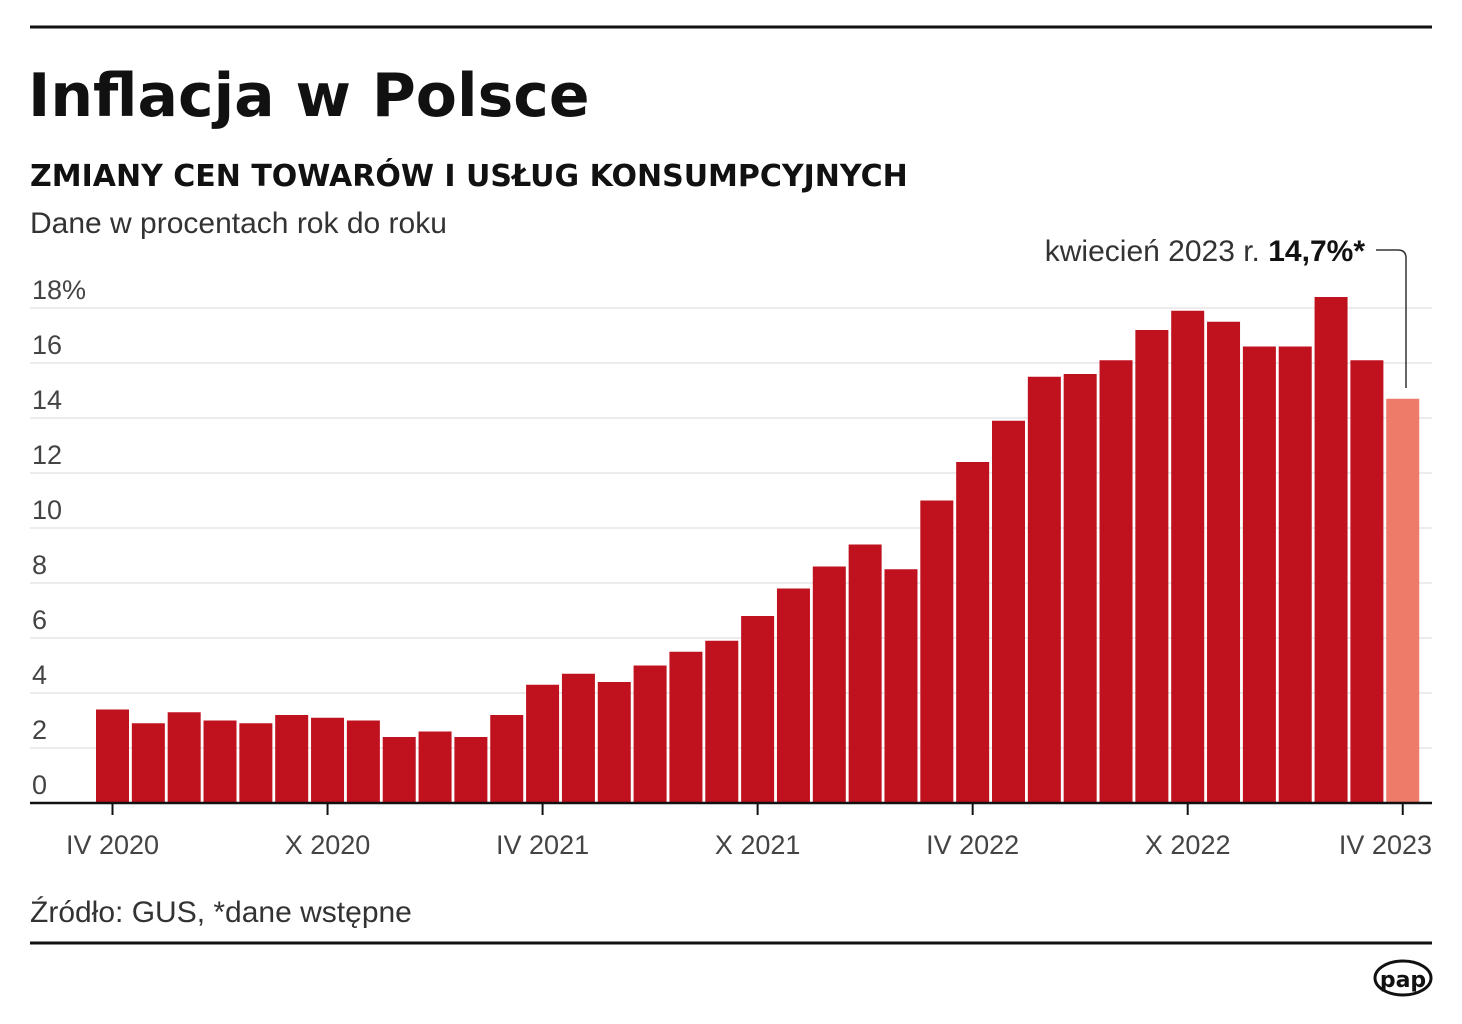 The width and height of the screenshot is (1462, 1024). What do you see at coordinates (221, 912) in the screenshot?
I see `source-note: Źródło: GUS, *dane wstępne` at bounding box center [221, 912].